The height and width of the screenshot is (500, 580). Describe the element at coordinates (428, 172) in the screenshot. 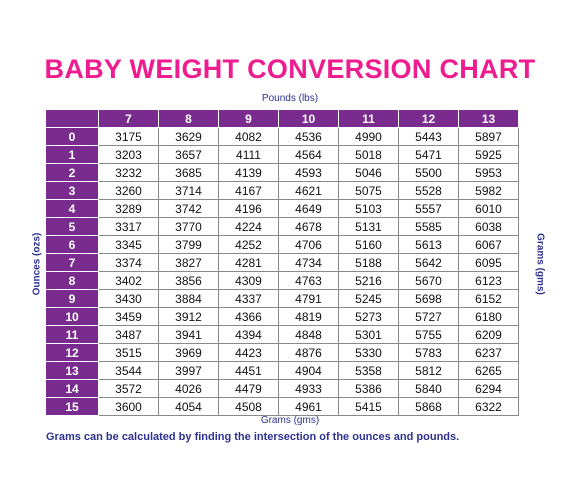

I see `grams-cell: 5500` at that location.